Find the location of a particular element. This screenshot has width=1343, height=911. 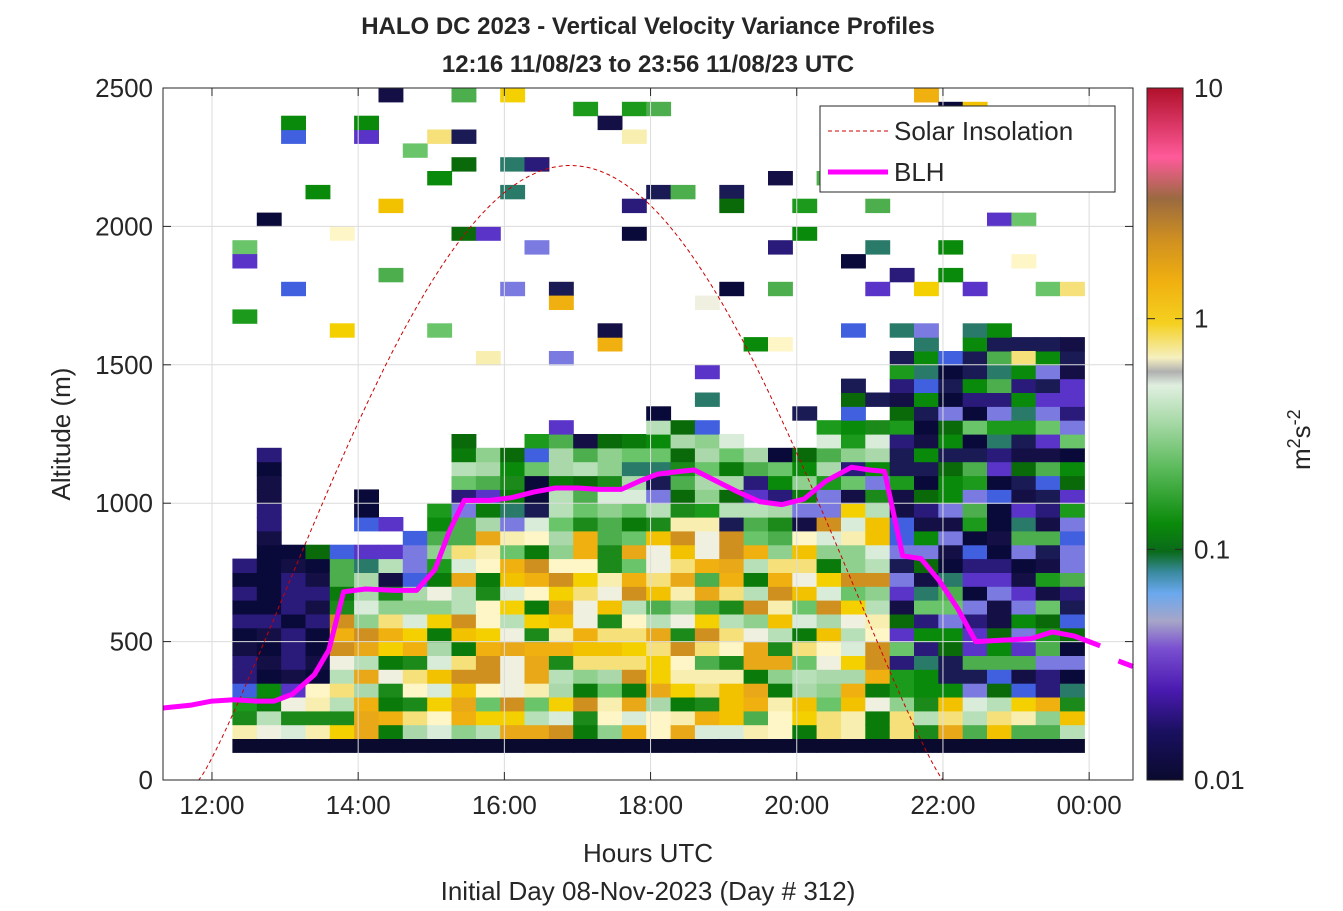

x-axis-secondary-label: Initial Day 08-Nov-2023 (Day # 312) is located at coordinates (648, 891).